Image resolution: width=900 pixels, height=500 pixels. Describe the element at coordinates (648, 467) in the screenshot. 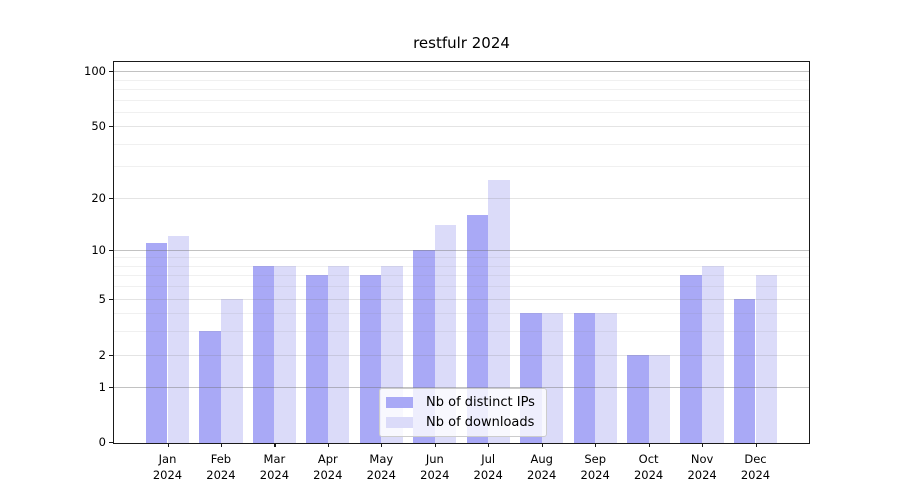

I see `x-tick-label-oct: Oct 2024` at that location.